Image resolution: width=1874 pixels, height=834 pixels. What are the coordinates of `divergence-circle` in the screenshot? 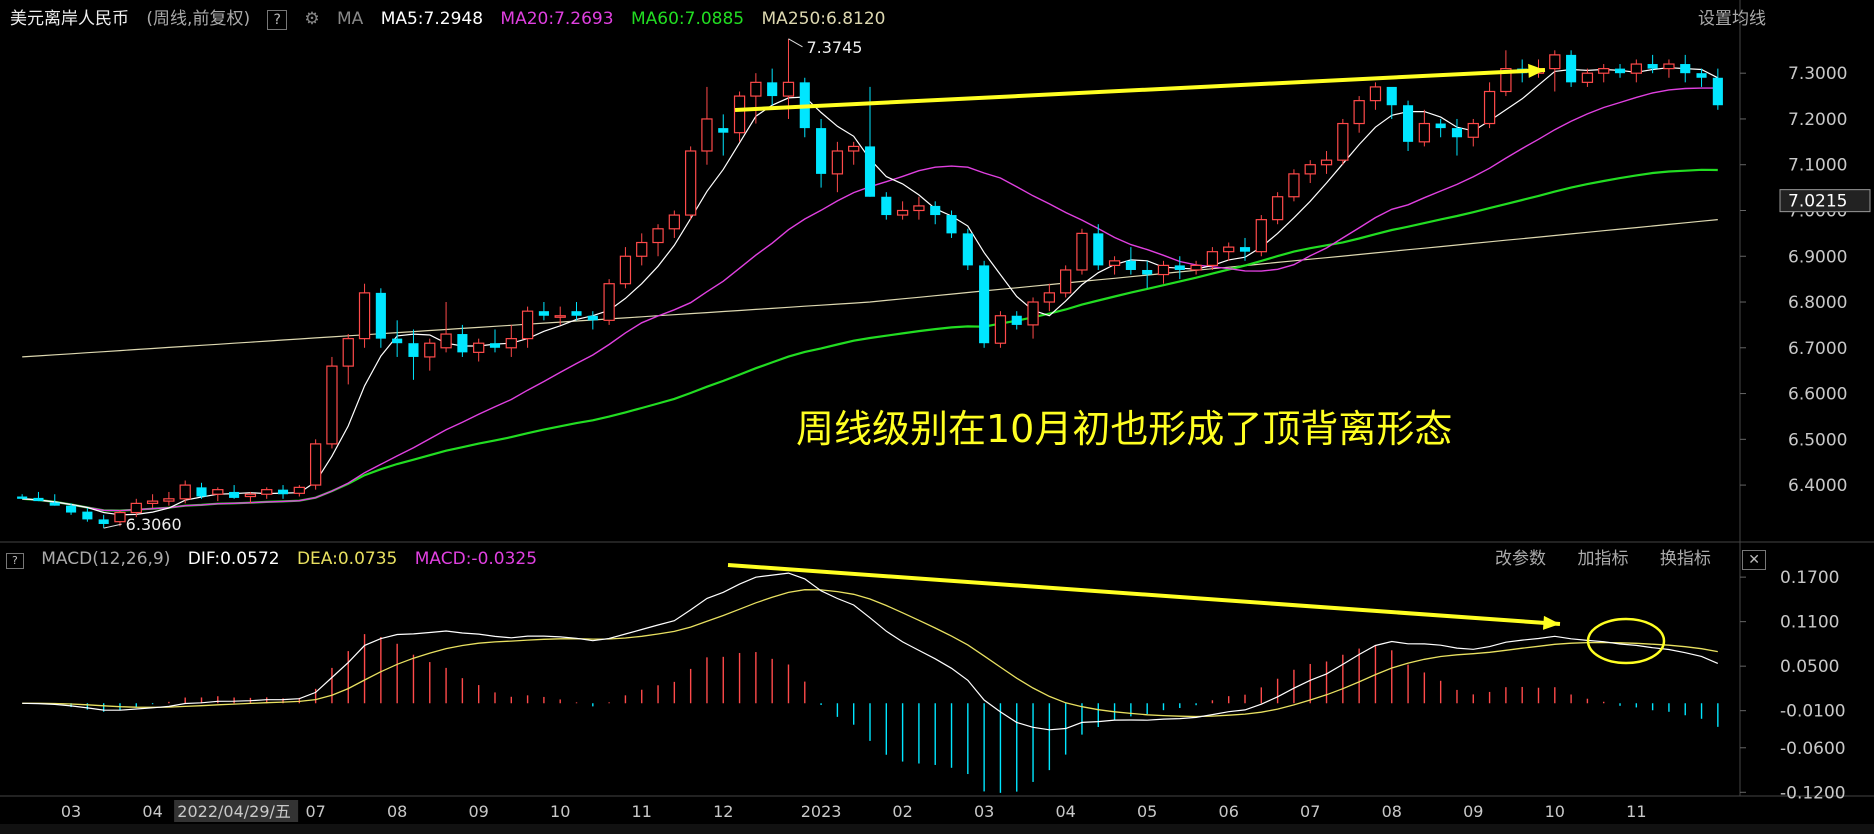 It's located at (1626, 641).